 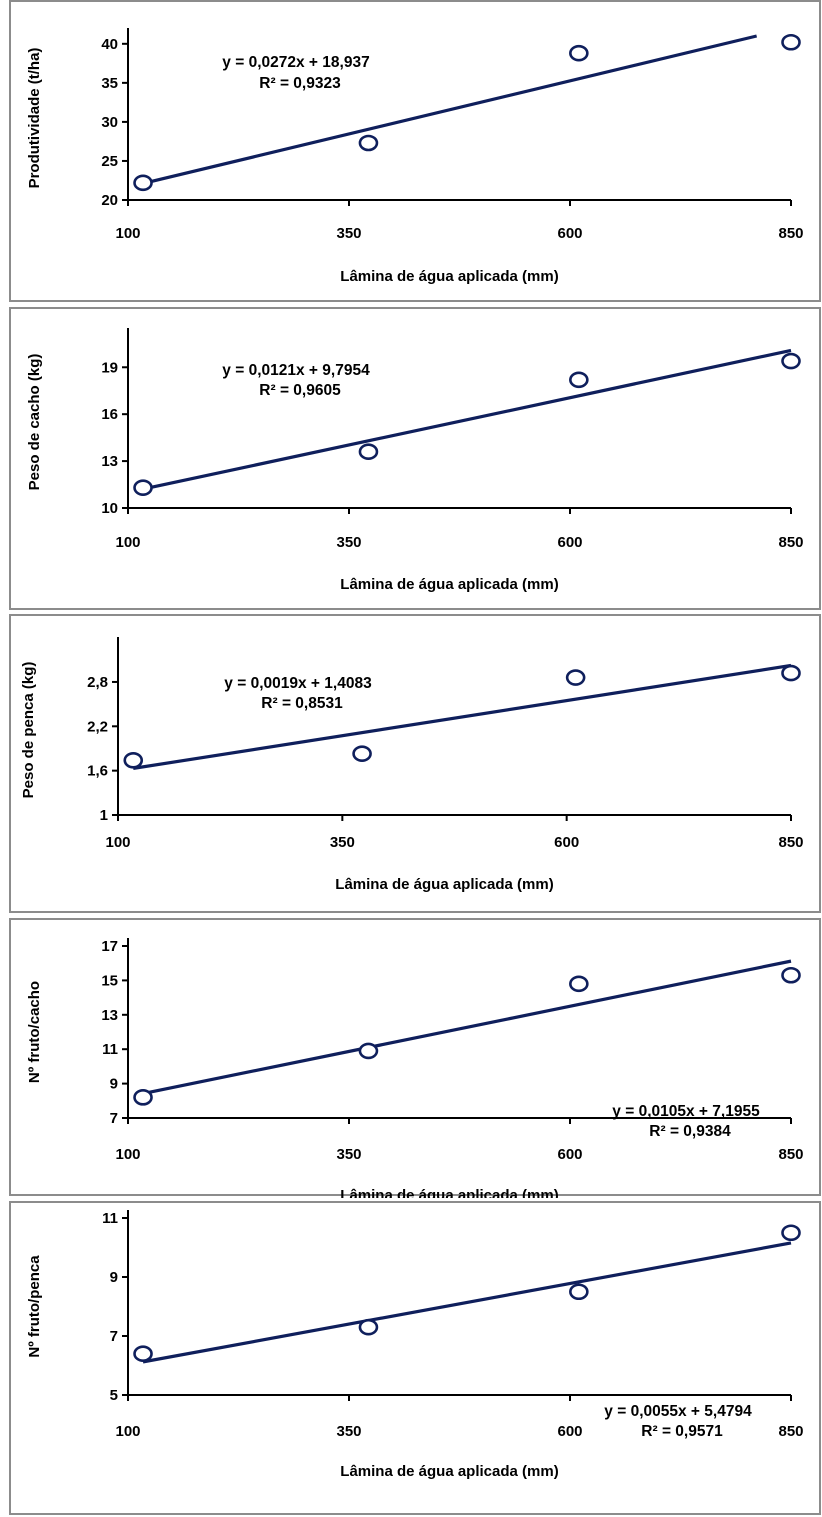 What do you see at coordinates (97, 682) in the screenshot?
I see `y-tick-label: 2,8` at bounding box center [97, 682].